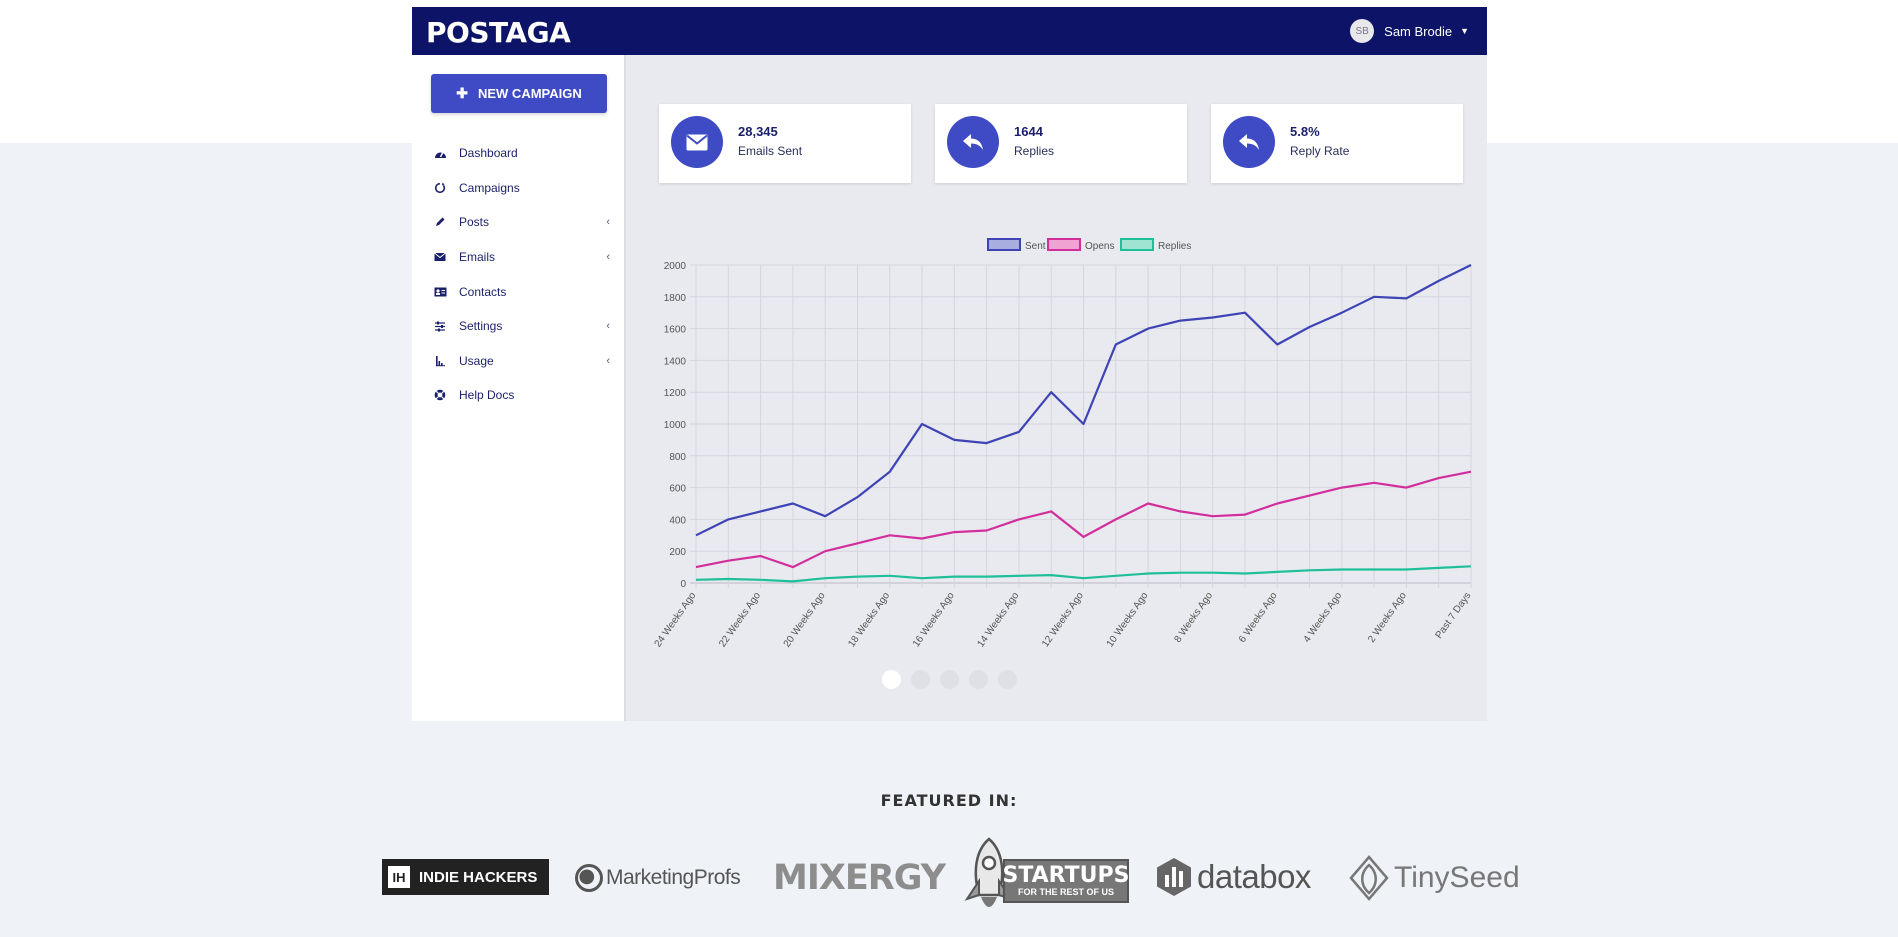  I want to click on x-tick-label: 4 Weeks Ago, so click(1323, 617).